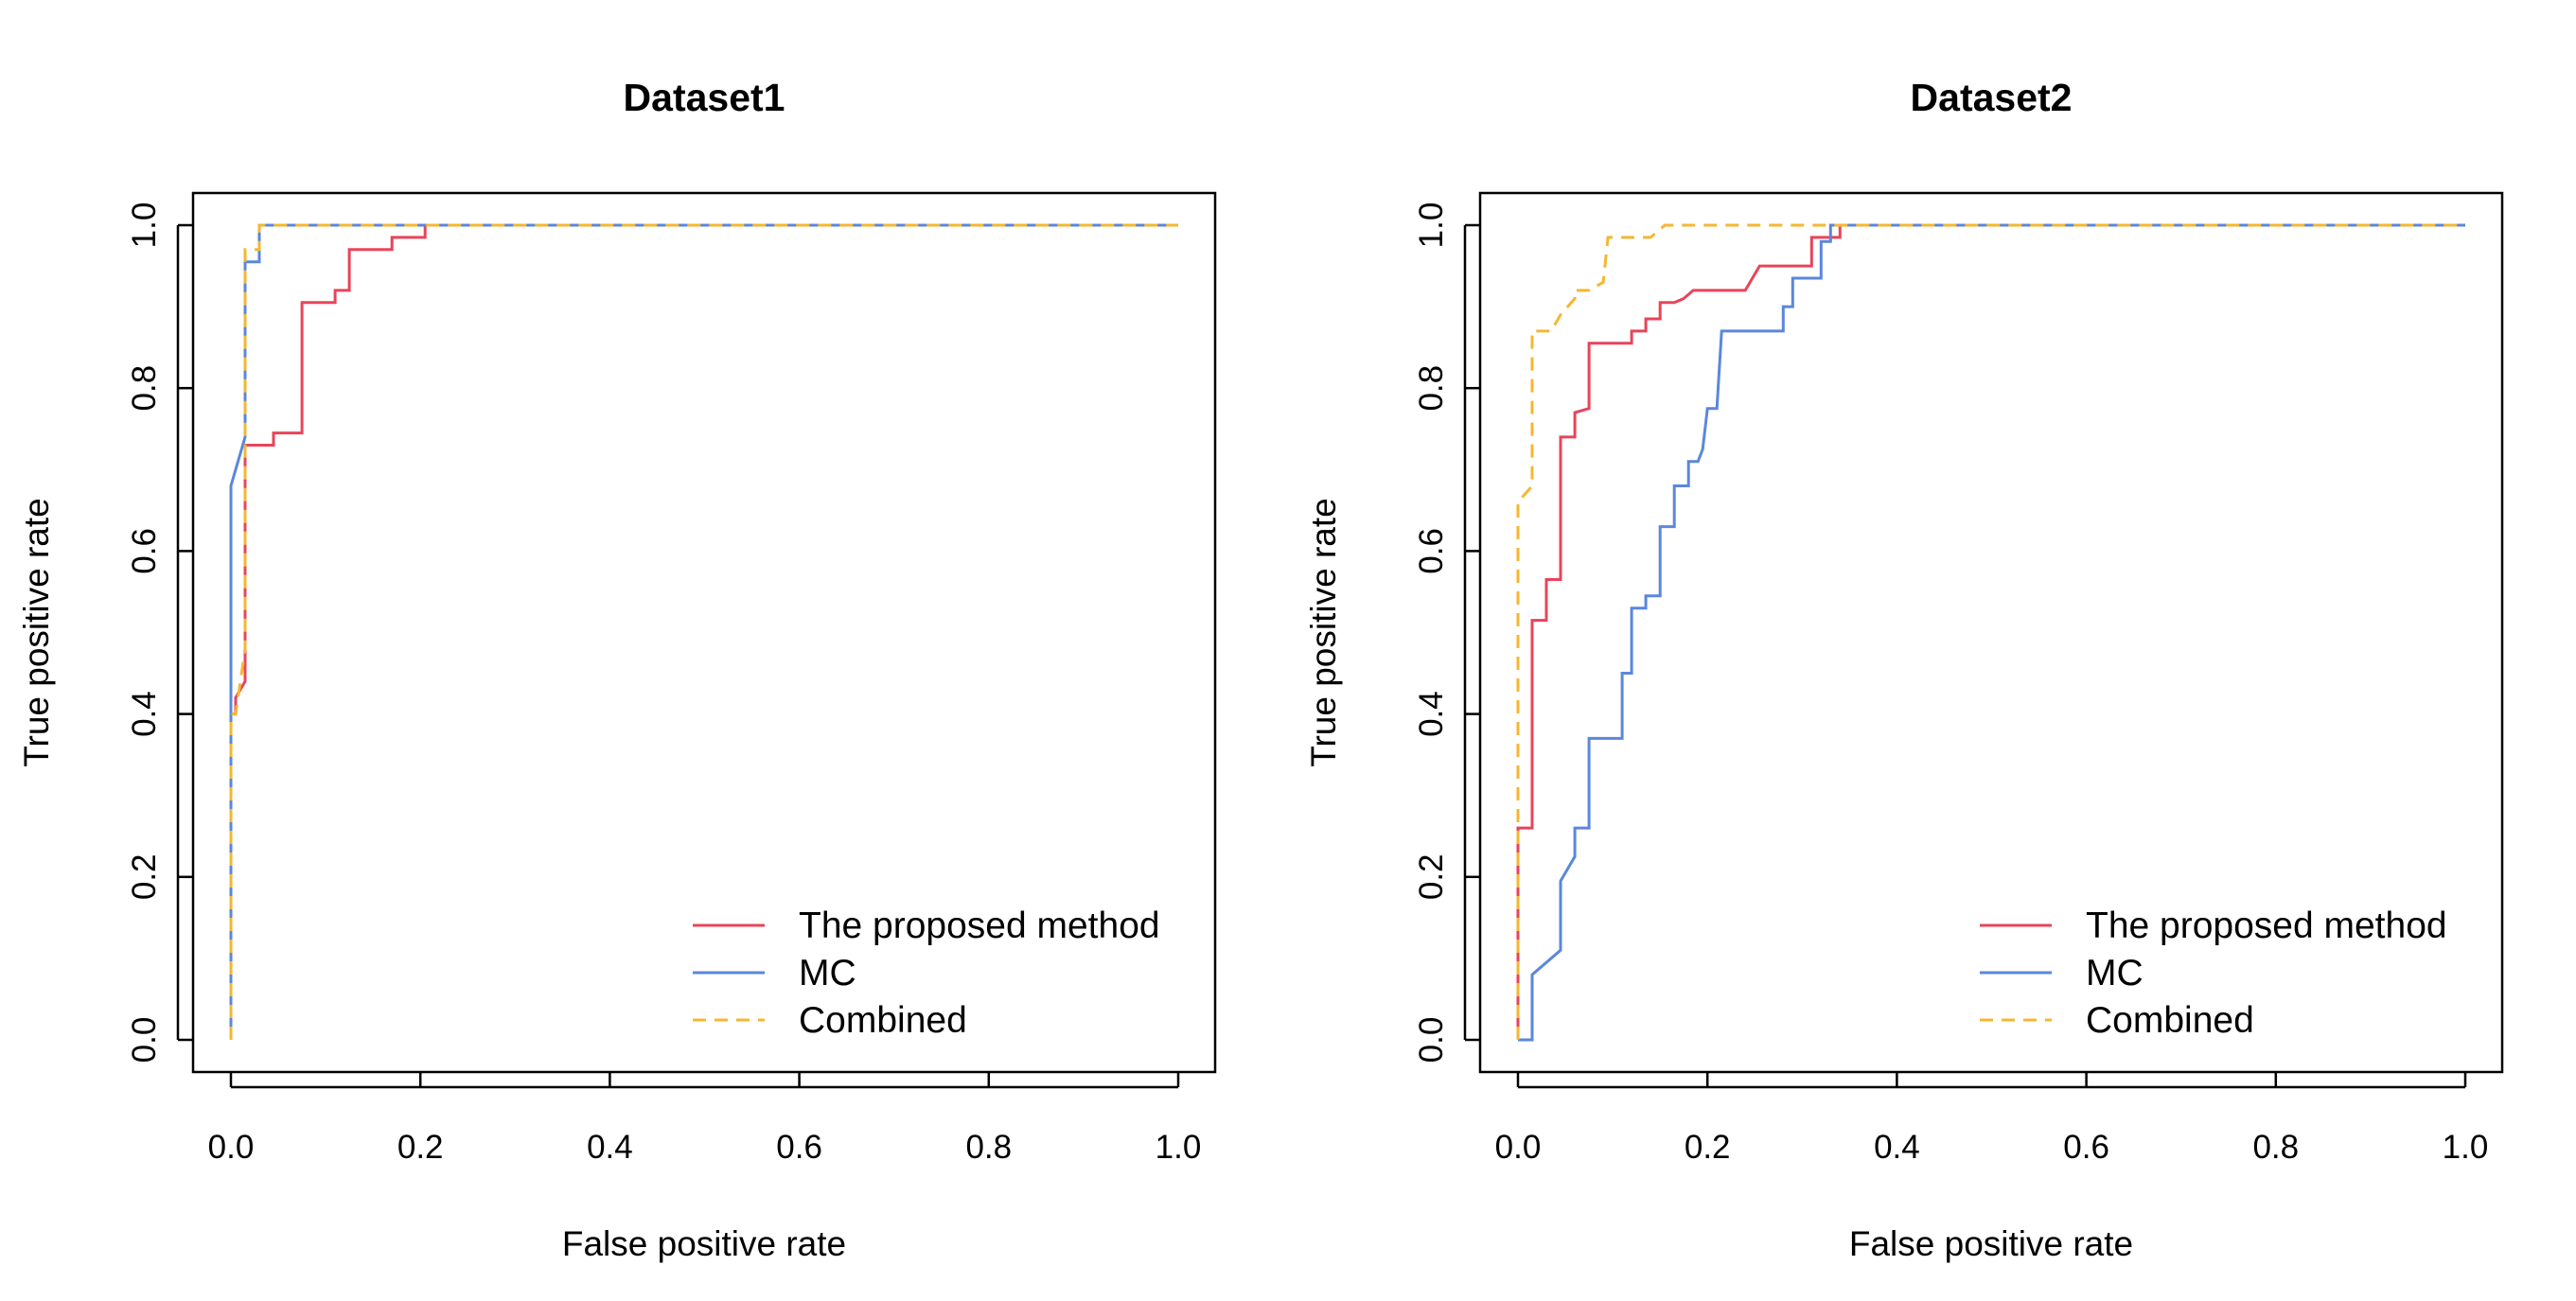 This screenshot has height=1301, width=2576. I want to click on chart-title: Dataset2, so click(1992, 97).